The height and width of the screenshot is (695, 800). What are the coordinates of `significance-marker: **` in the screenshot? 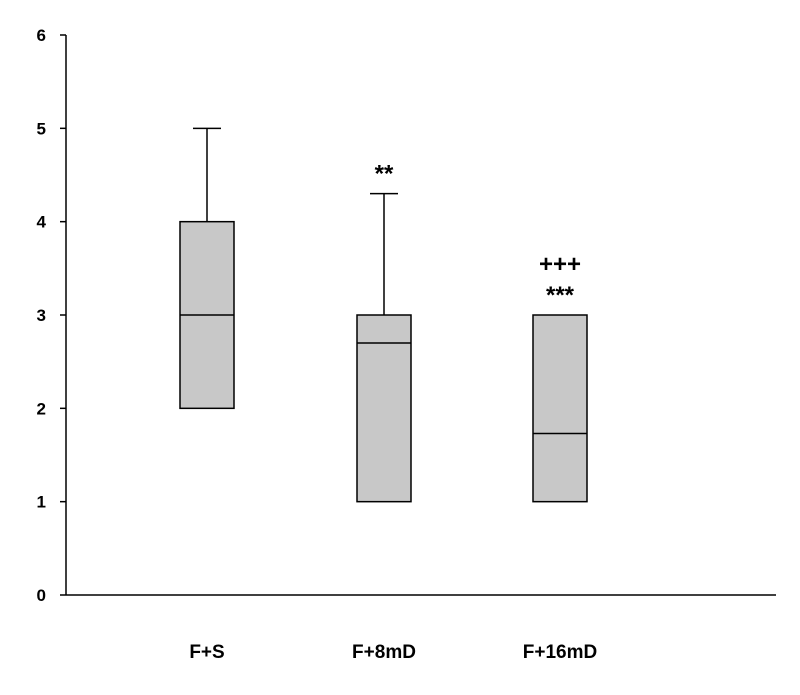 It's located at (384, 174).